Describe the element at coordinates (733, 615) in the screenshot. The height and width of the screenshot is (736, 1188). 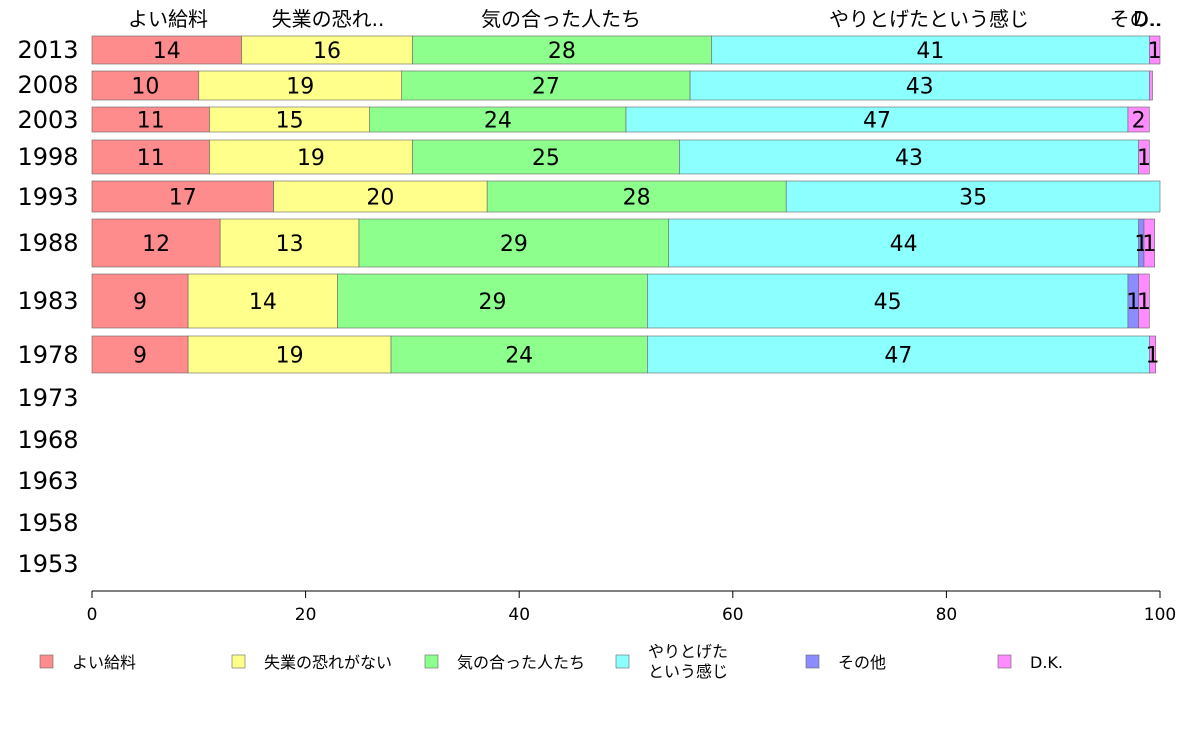
I see `x-tick-label: 60` at that location.